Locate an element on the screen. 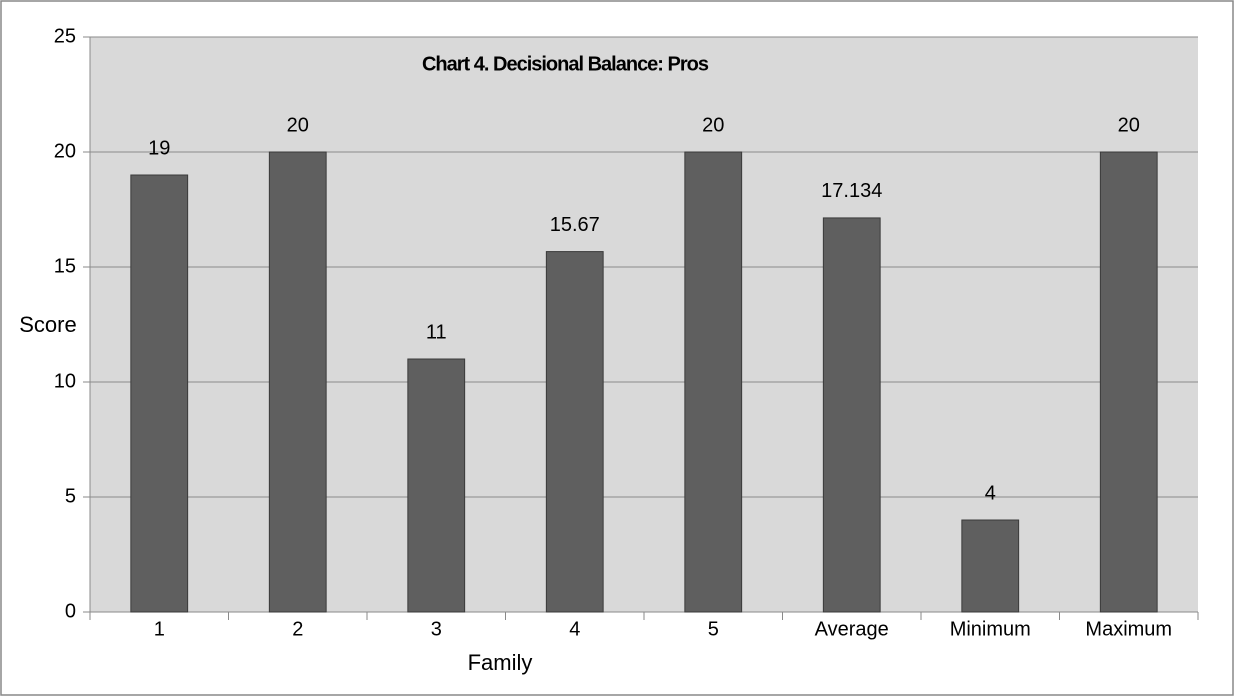  y-tick-label: 15 is located at coordinates (65, 266).